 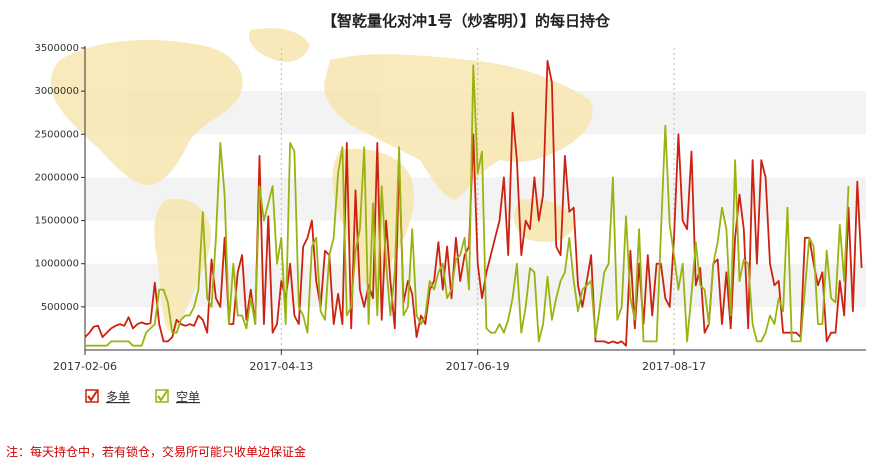 I want to click on y-tick-label: 3000000, so click(x=56, y=91).